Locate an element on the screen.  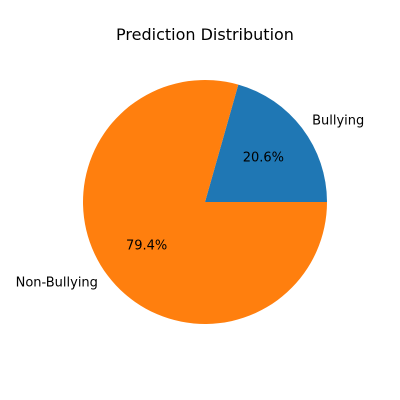
slice-percent-bullying: 20.6% is located at coordinates (263, 157).